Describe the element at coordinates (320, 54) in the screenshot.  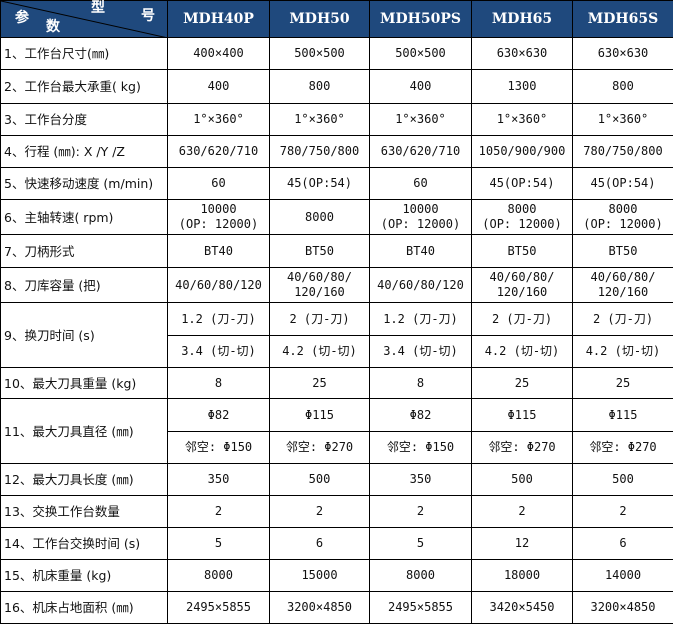
I see `value-cell: 500×500` at that location.